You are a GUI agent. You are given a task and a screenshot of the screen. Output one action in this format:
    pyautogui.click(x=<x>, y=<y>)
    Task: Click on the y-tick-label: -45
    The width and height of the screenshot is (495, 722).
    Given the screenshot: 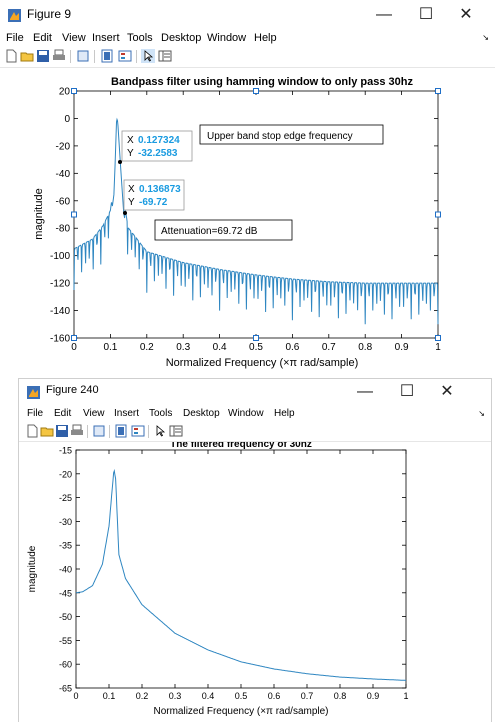 What is the action you would take?
    pyautogui.click(x=65, y=593)
    